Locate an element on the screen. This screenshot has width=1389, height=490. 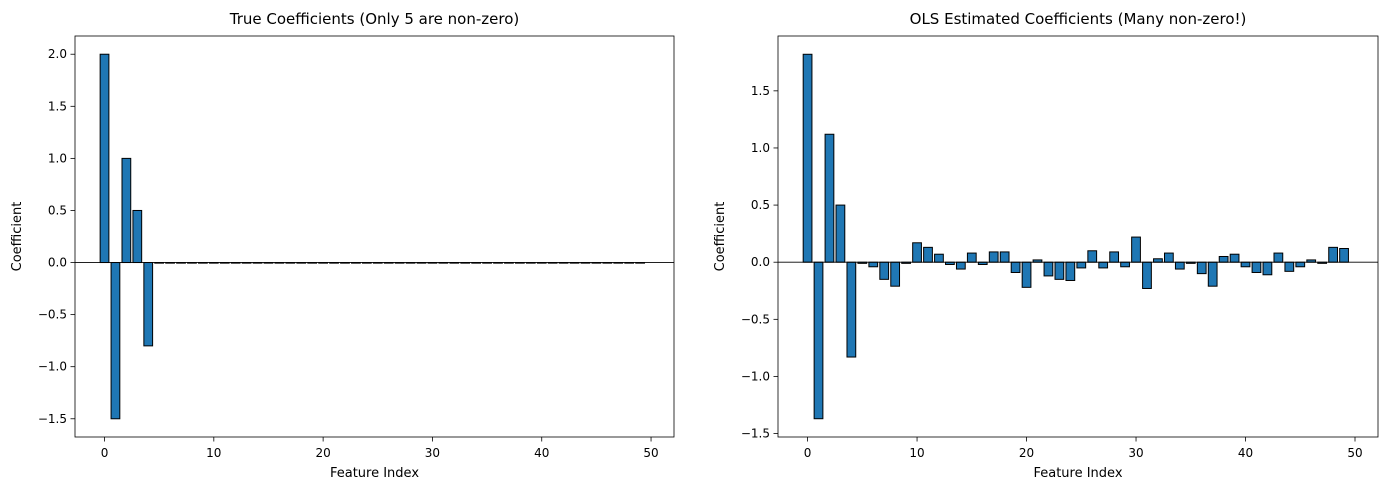
chart-title: True Coefficients (Only 5 are non-zero) is located at coordinates (374, 19).